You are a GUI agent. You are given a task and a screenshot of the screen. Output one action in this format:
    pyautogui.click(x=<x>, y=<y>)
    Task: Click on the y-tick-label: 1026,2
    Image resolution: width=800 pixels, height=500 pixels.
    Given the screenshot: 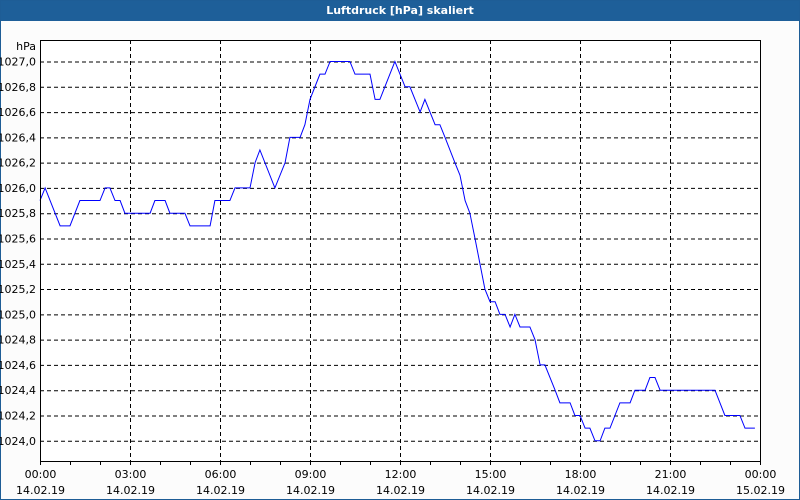 What is the action you would take?
    pyautogui.click(x=18, y=163)
    